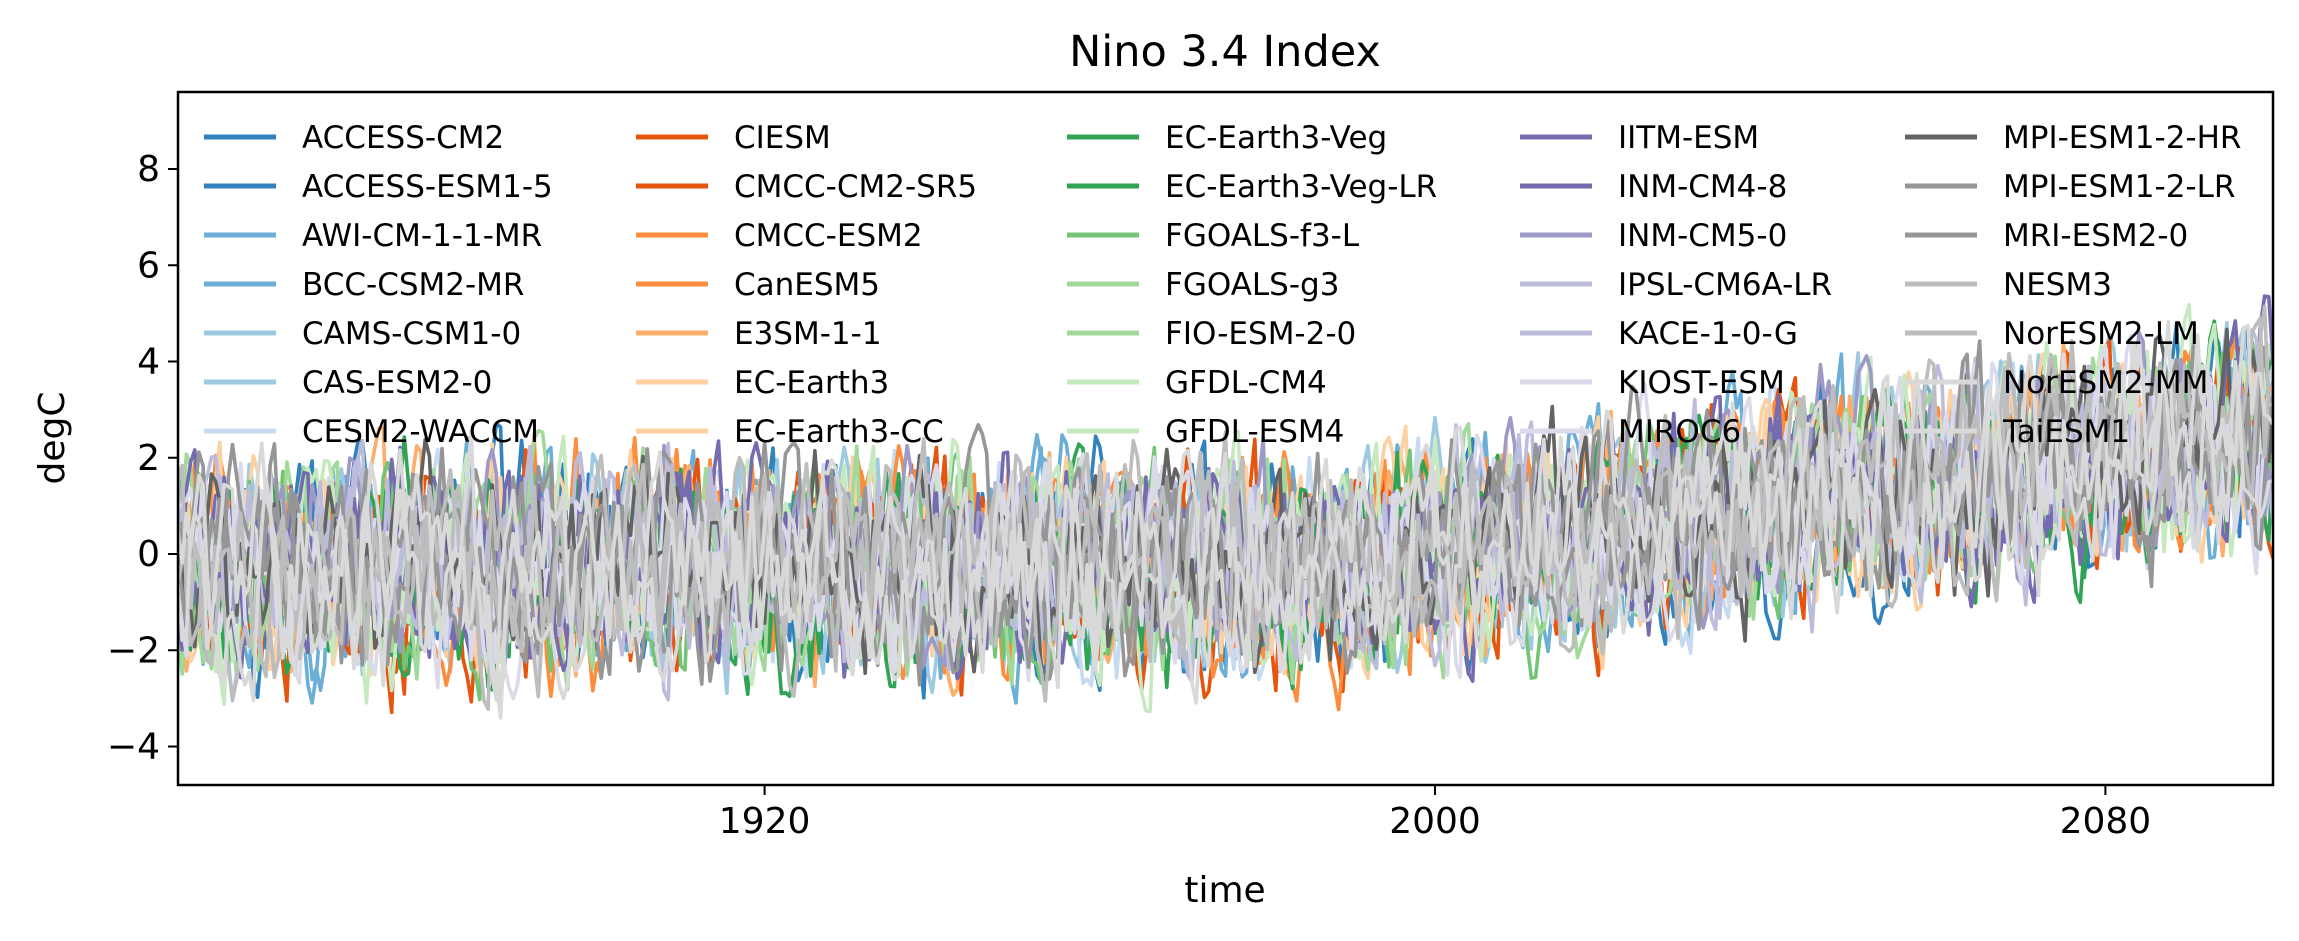 This screenshot has width=2299, height=941. Describe the element at coordinates (2101, 334) in the screenshot. I see `legend-label: NorESM2-LM` at that location.